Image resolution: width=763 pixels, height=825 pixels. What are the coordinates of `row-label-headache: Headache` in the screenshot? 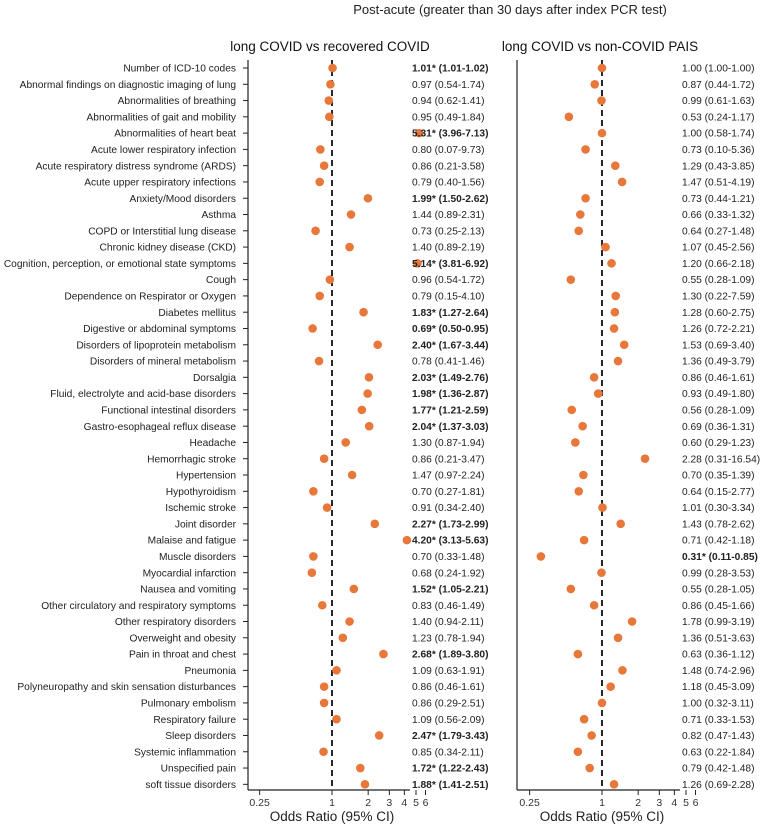 It's located at (213, 443).